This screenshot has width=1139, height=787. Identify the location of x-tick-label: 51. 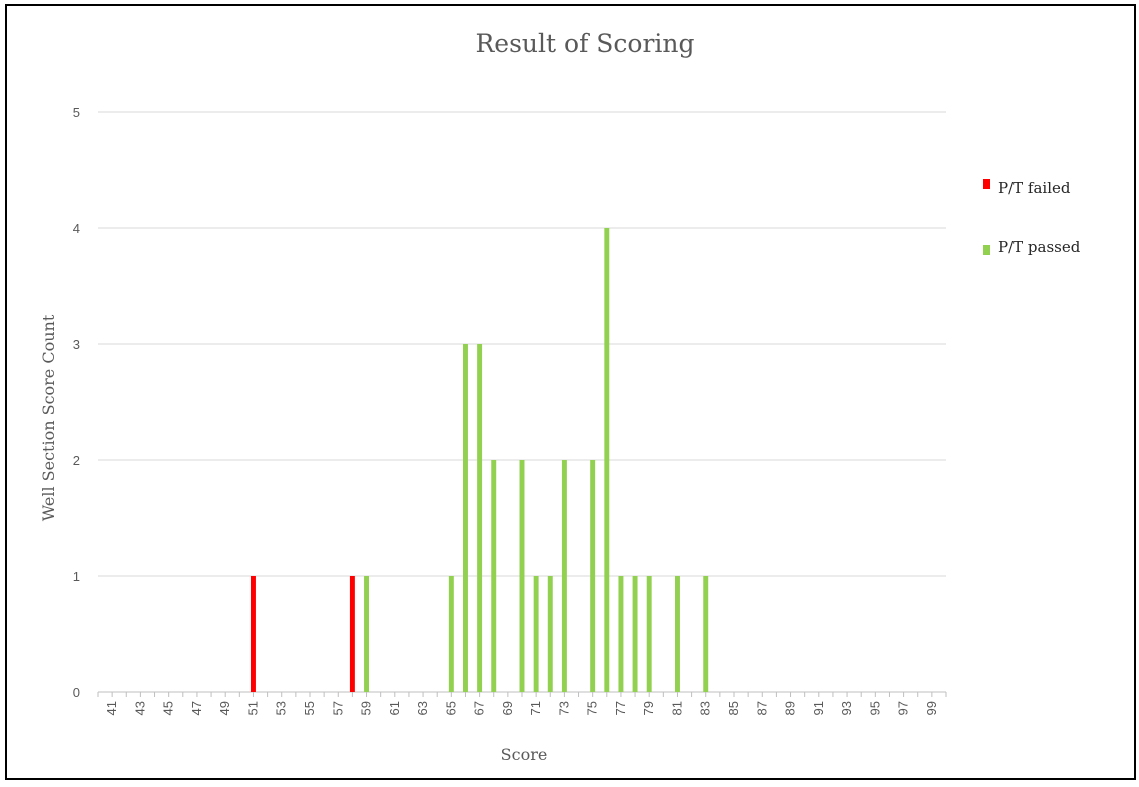
(252, 708).